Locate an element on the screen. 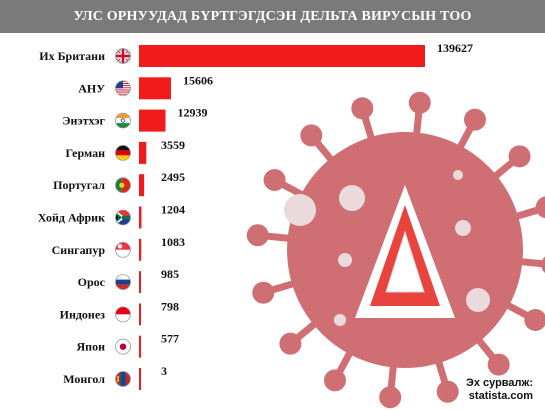  category-label: Япон is located at coordinates (91, 347).